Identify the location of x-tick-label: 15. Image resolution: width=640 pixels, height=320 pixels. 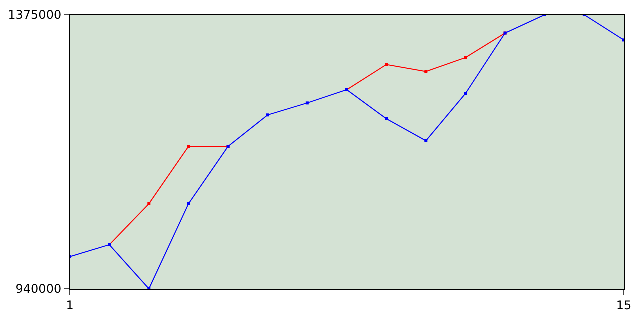
(624, 305).